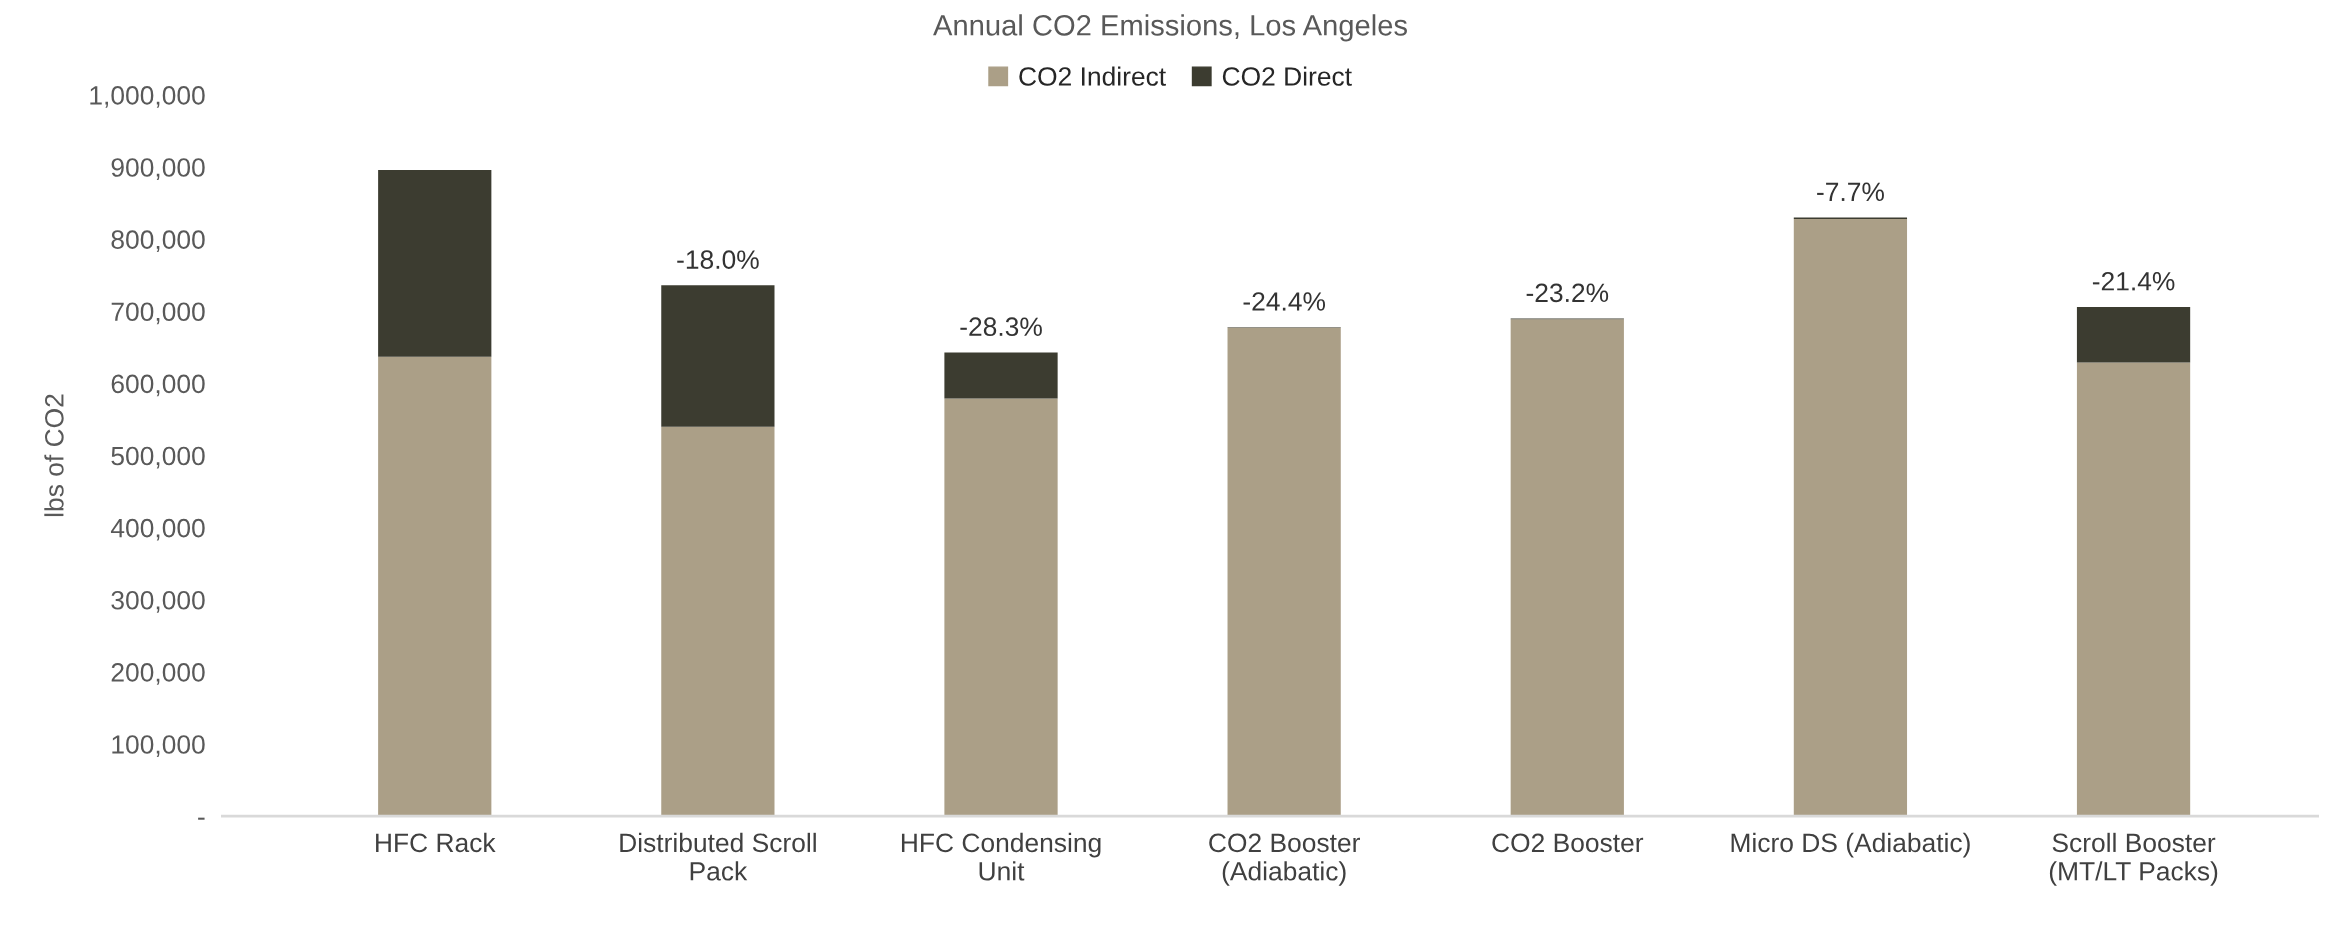 Image resolution: width=2341 pixels, height=949 pixels. I want to click on y-tick-label: -, so click(201, 818).